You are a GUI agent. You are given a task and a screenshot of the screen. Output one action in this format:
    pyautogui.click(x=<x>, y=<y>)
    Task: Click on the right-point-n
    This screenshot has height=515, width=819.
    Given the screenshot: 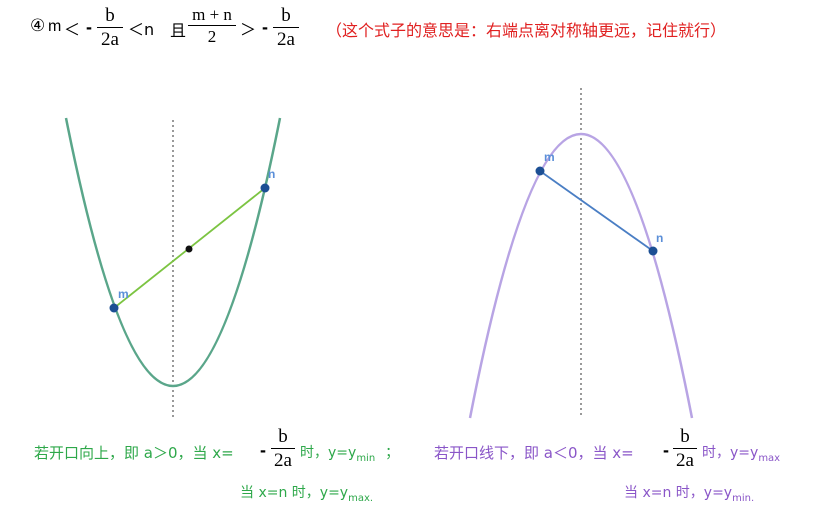 What is the action you would take?
    pyautogui.click(x=653, y=251)
    